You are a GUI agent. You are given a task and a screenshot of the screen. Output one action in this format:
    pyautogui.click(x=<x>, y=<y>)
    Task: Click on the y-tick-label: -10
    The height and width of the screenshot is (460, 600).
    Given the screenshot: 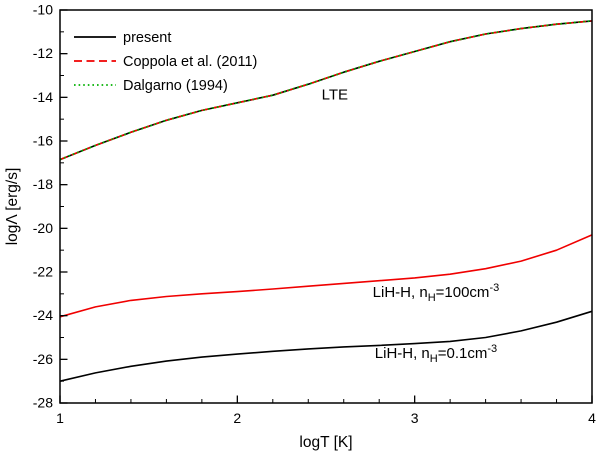 What is the action you would take?
    pyautogui.click(x=43, y=10)
    